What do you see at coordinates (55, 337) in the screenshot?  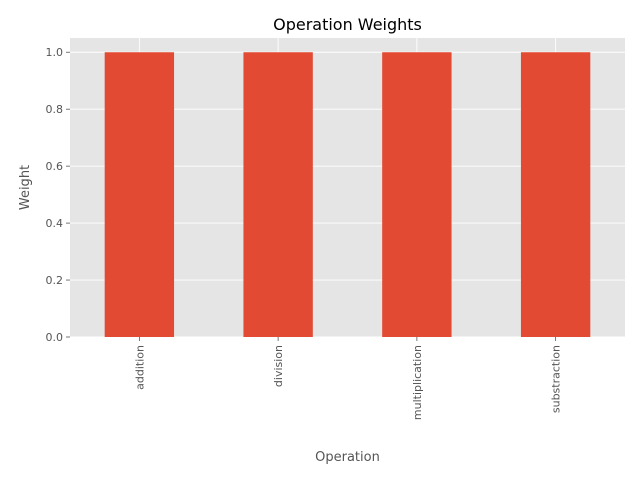 I see `y-tick-label: 0.0` at bounding box center [55, 337].